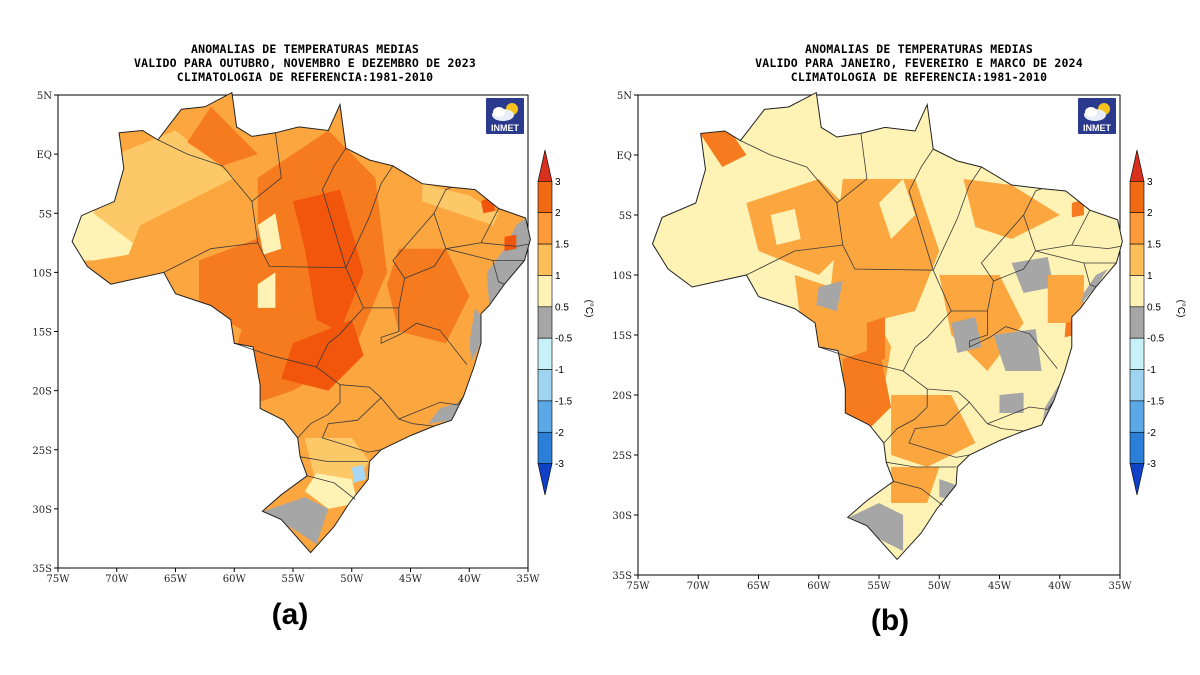 The width and height of the screenshot is (1200, 675). What do you see at coordinates (622, 396) in the screenshot?
I see `lat-tick-label: 20S` at bounding box center [622, 396].